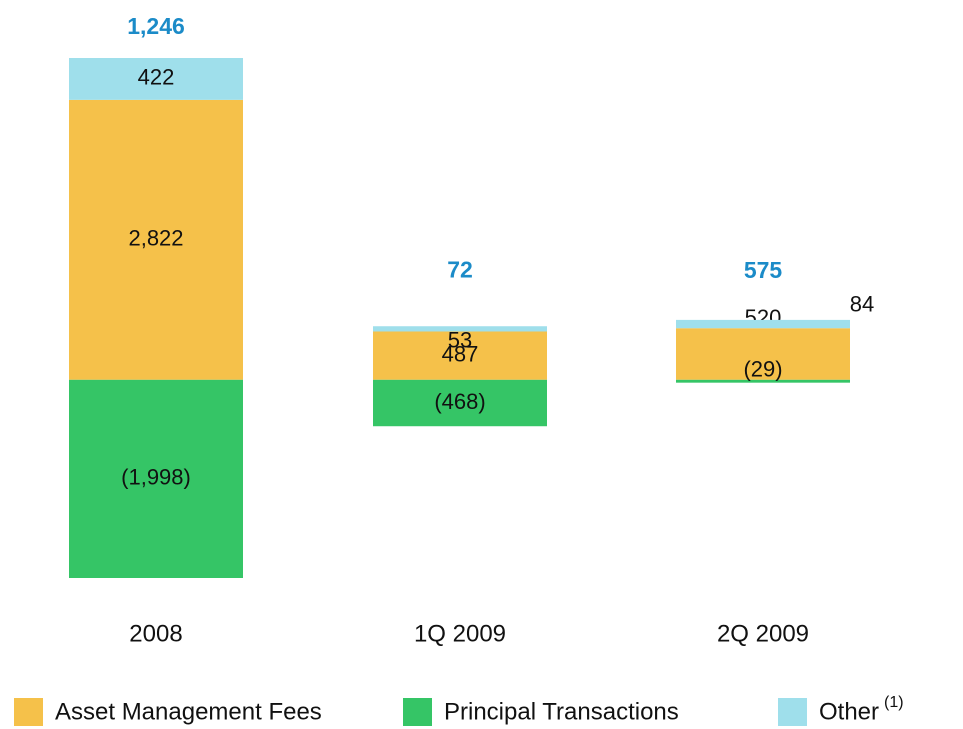 This screenshot has width=963, height=729. I want to click on value-label: 422, so click(156, 77).